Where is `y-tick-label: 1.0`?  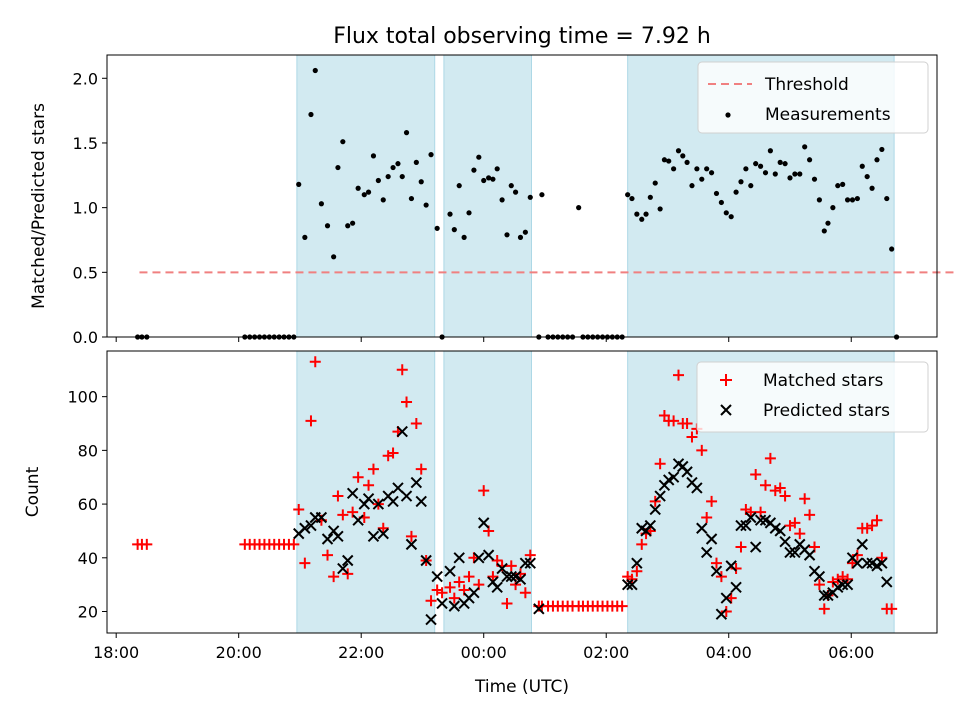
y-tick-label: 1.0 is located at coordinates (85, 208).